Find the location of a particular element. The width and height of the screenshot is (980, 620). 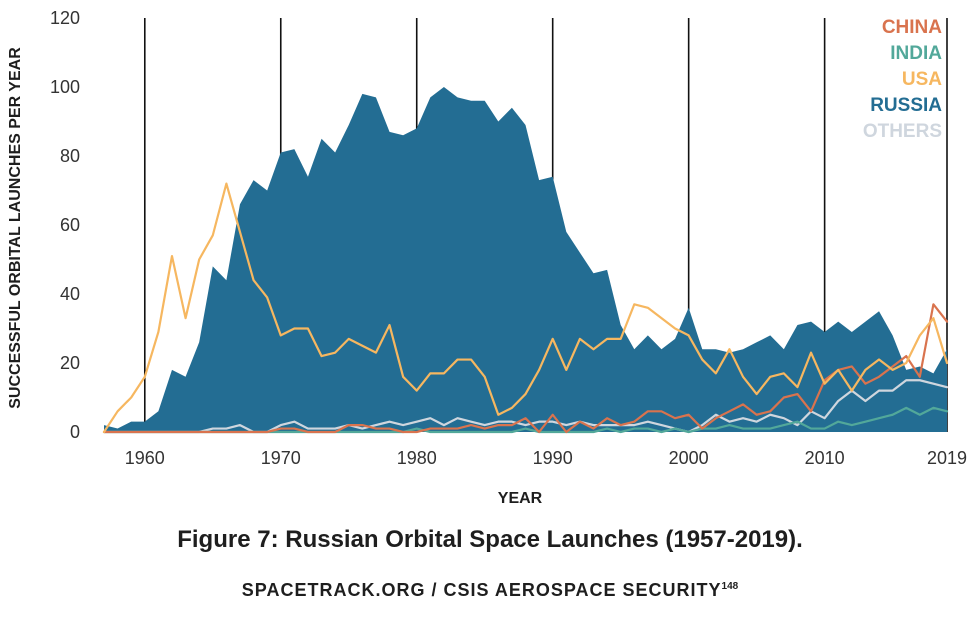

legend-china: CHINA is located at coordinates (912, 27).